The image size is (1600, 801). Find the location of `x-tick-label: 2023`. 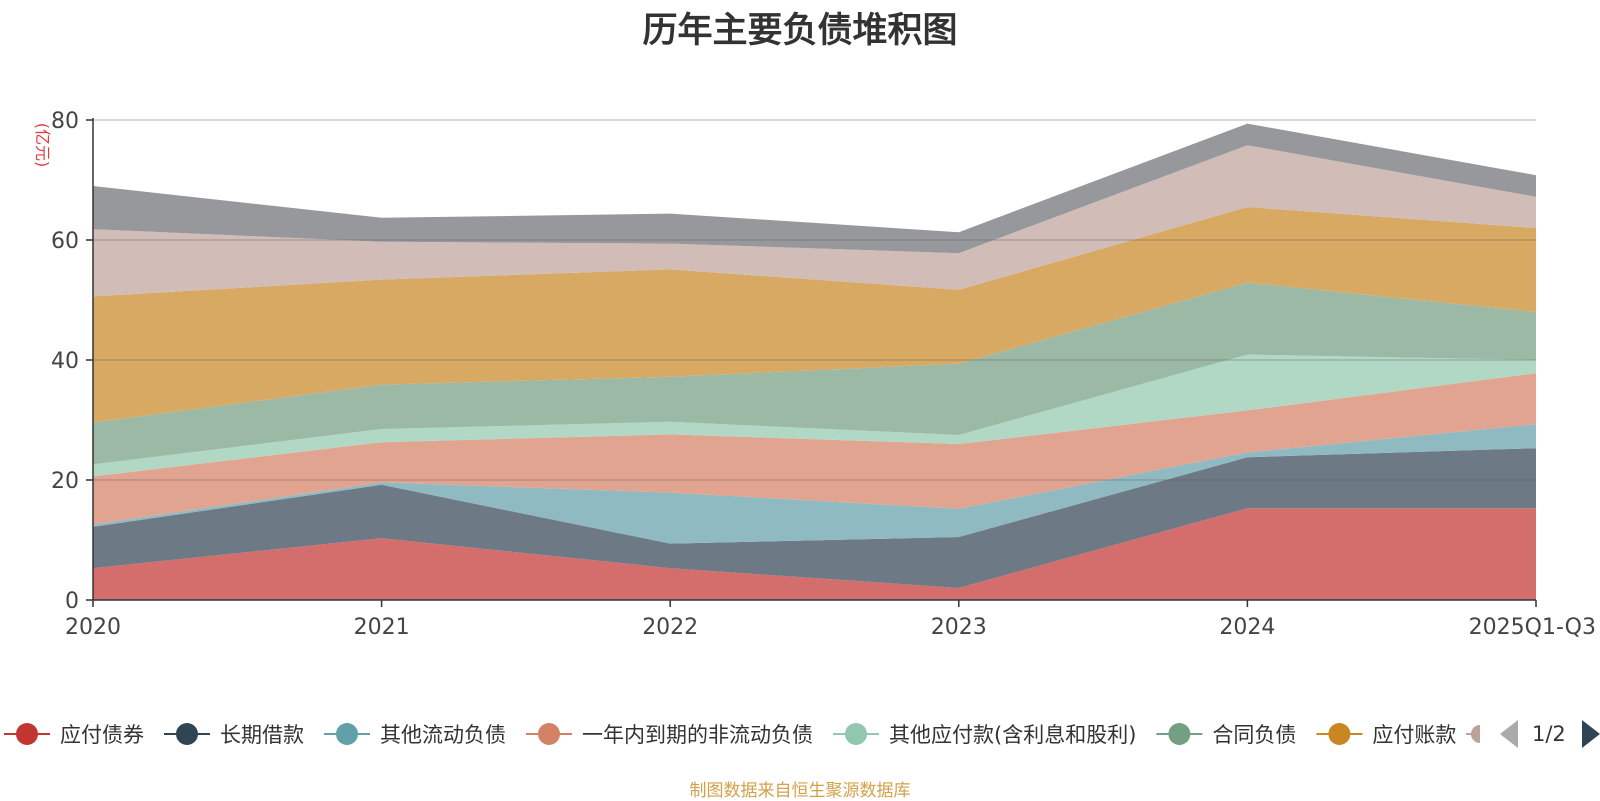

x-tick-label: 2023 is located at coordinates (959, 627).